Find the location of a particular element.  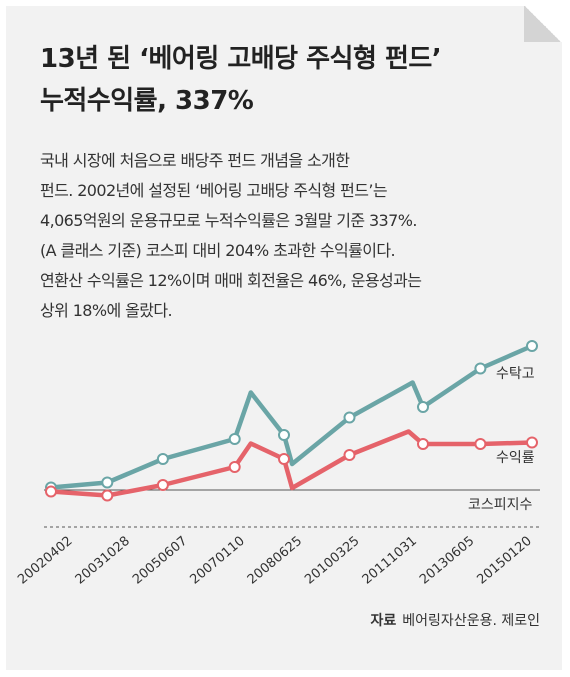

x-tick-label: 20100325 is located at coordinates (332, 561).